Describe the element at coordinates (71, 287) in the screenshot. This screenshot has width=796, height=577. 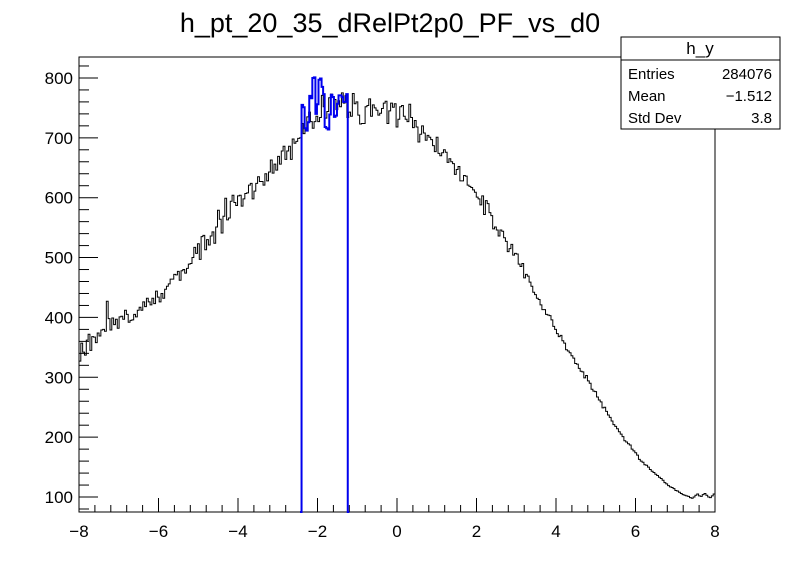
I see `y-axis: 100 200 300 400 500 600 700 800` at that location.